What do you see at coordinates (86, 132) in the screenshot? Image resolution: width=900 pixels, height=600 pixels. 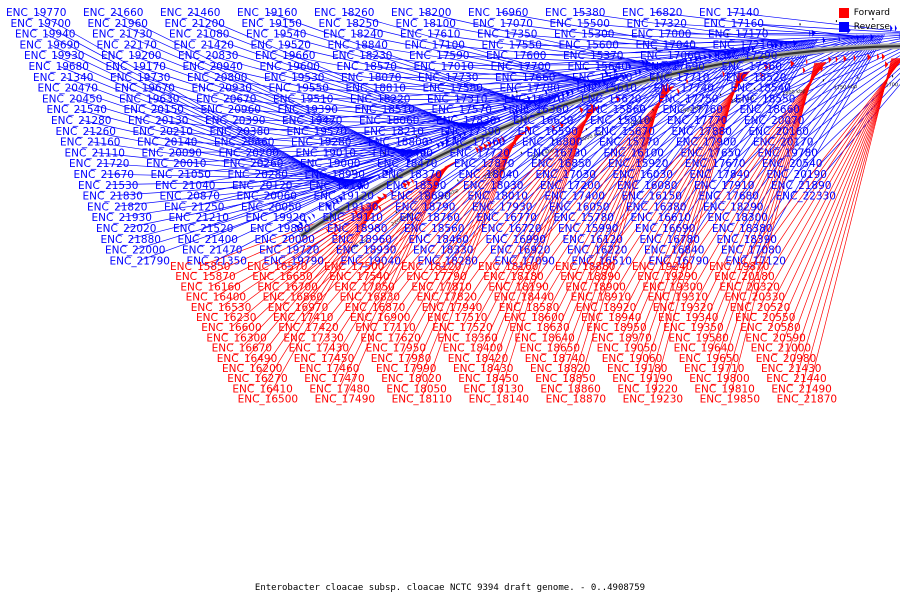 I see `reverse-gene-label: ENC_21260` at bounding box center [86, 132].